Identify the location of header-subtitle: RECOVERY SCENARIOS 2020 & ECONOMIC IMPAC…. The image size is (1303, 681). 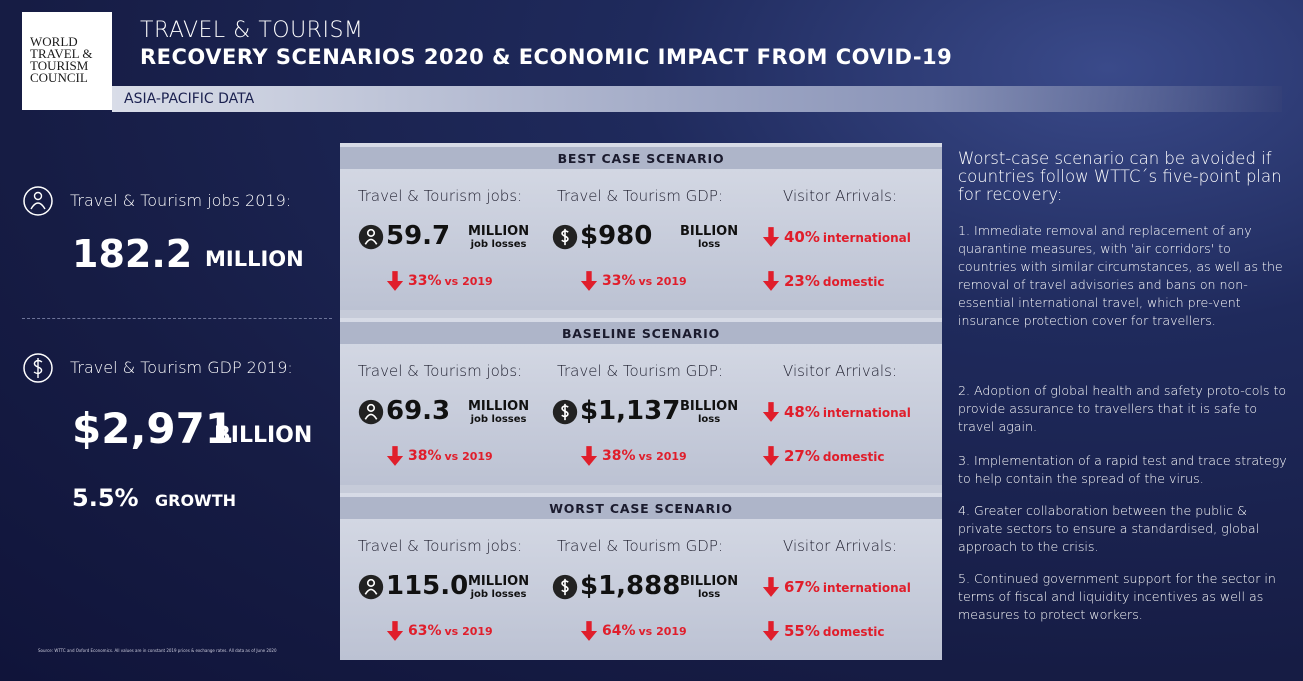
(546, 57).